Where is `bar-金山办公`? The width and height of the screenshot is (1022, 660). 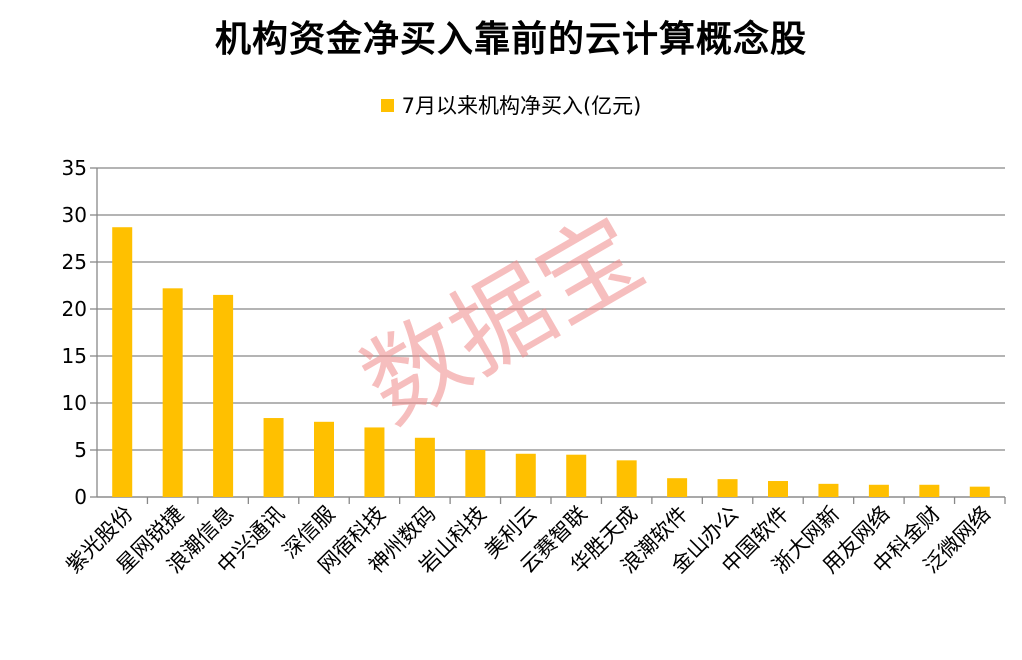 bar-金山办公 is located at coordinates (727, 488).